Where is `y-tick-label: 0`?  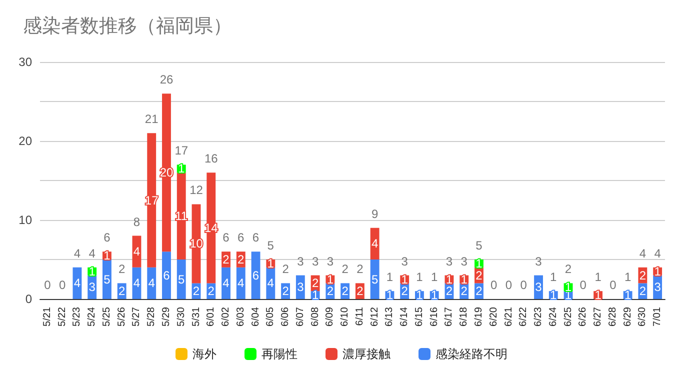
y-tick-label: 0 is located at coordinates (28, 299).